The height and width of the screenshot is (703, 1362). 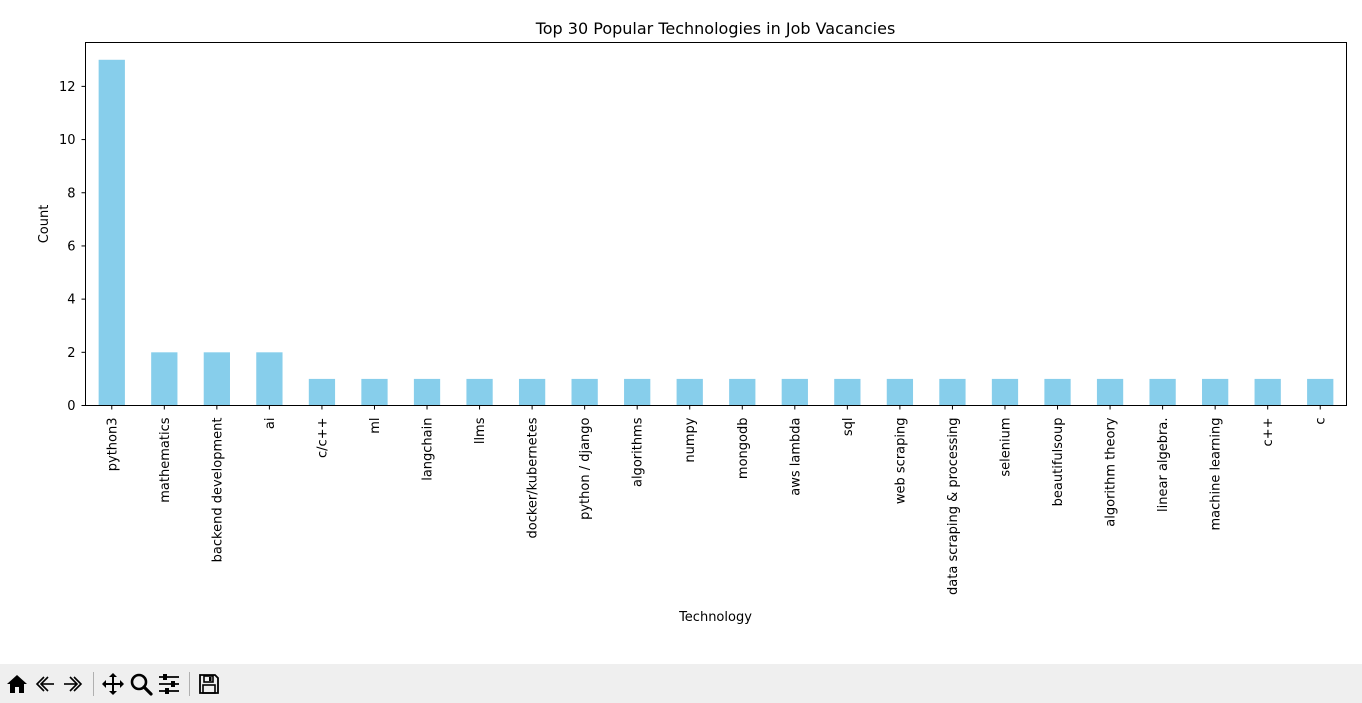 What do you see at coordinates (1005, 447) in the screenshot?
I see `x-tick-label: selenium` at bounding box center [1005, 447].